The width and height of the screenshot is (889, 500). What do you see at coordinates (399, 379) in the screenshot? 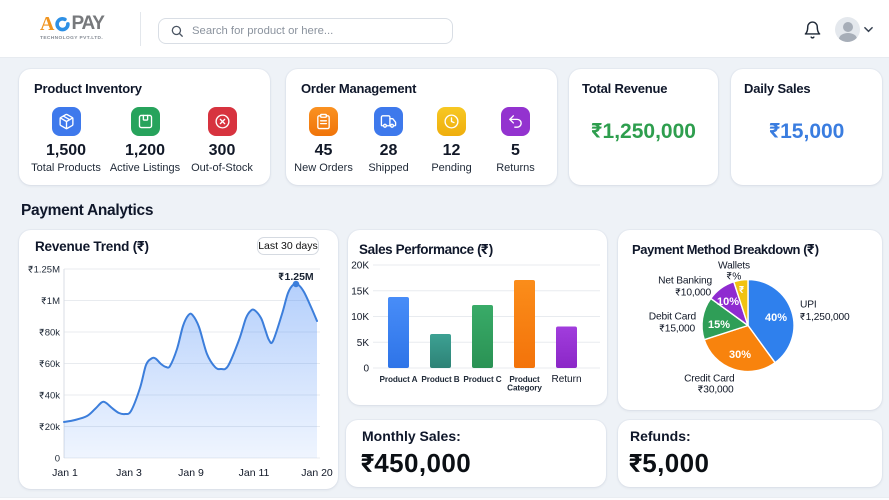
I see `svg-text: Product A` at bounding box center [399, 379].